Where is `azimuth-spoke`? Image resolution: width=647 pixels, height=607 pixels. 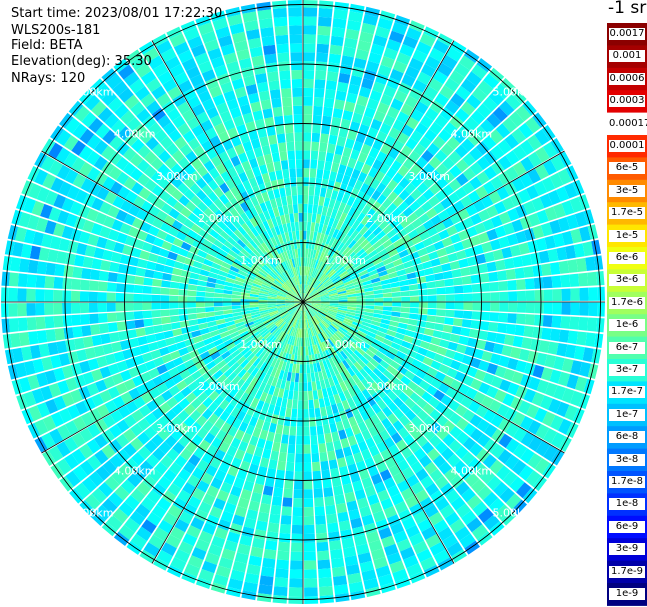 azimuth-spoke is located at coordinates (227, 171).